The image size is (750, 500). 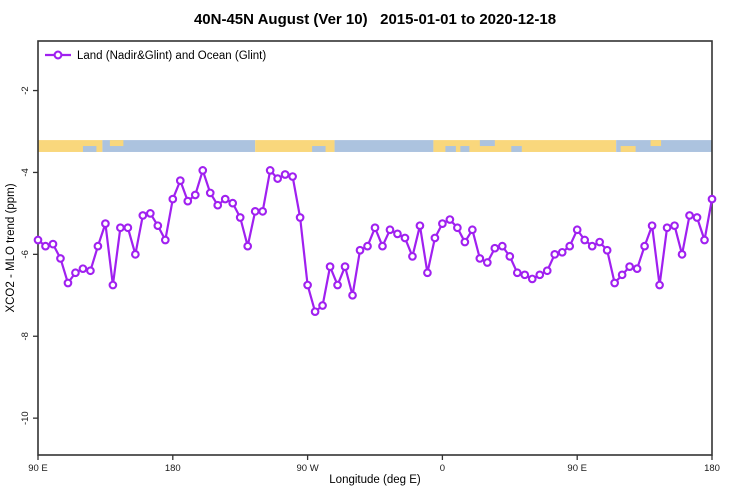 I want to click on y-tick-label: -6, so click(x=25, y=254).